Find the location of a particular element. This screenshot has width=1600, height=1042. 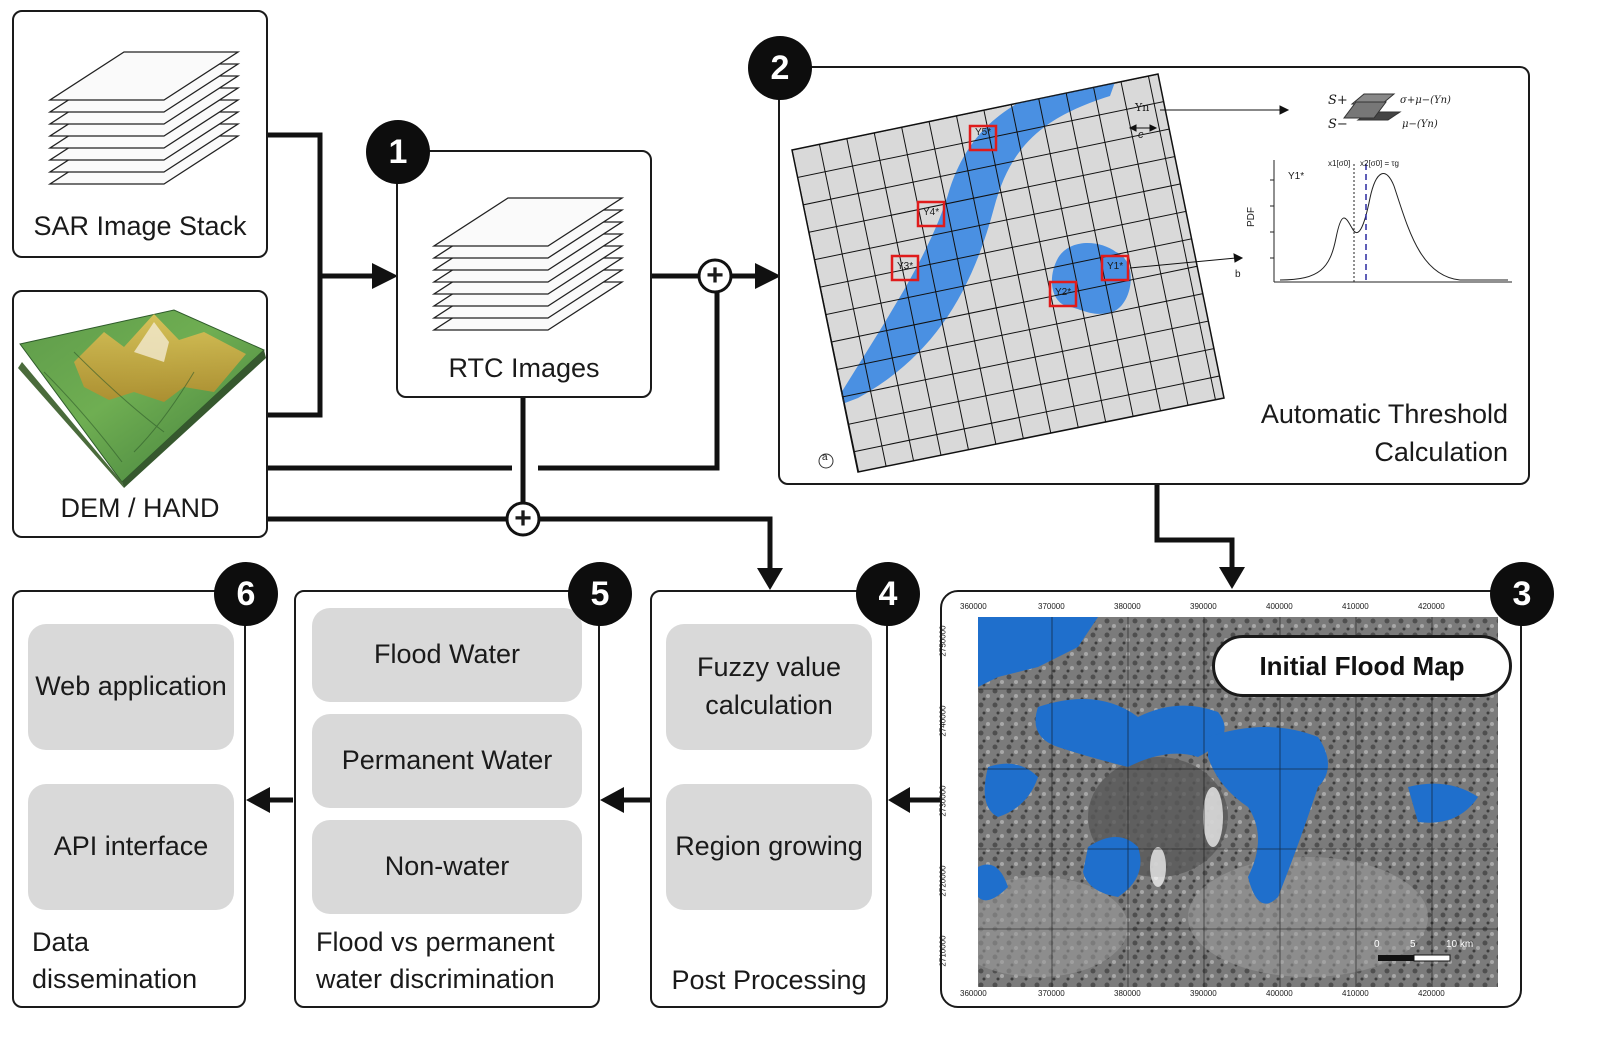

fuzzy-value-calculation-step: Fuzzy value calculation is located at coordinates (769, 687).